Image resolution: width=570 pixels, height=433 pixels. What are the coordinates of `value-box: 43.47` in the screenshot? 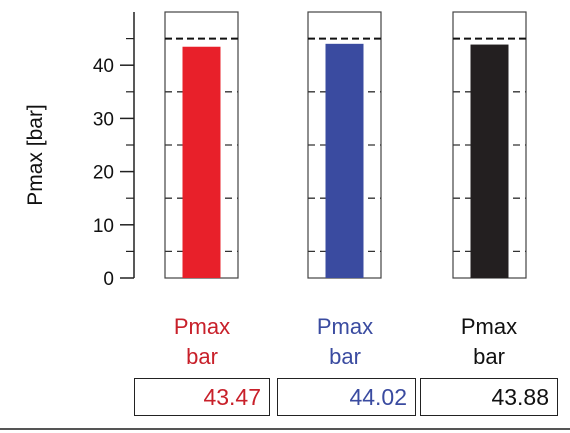 It's located at (202, 397).